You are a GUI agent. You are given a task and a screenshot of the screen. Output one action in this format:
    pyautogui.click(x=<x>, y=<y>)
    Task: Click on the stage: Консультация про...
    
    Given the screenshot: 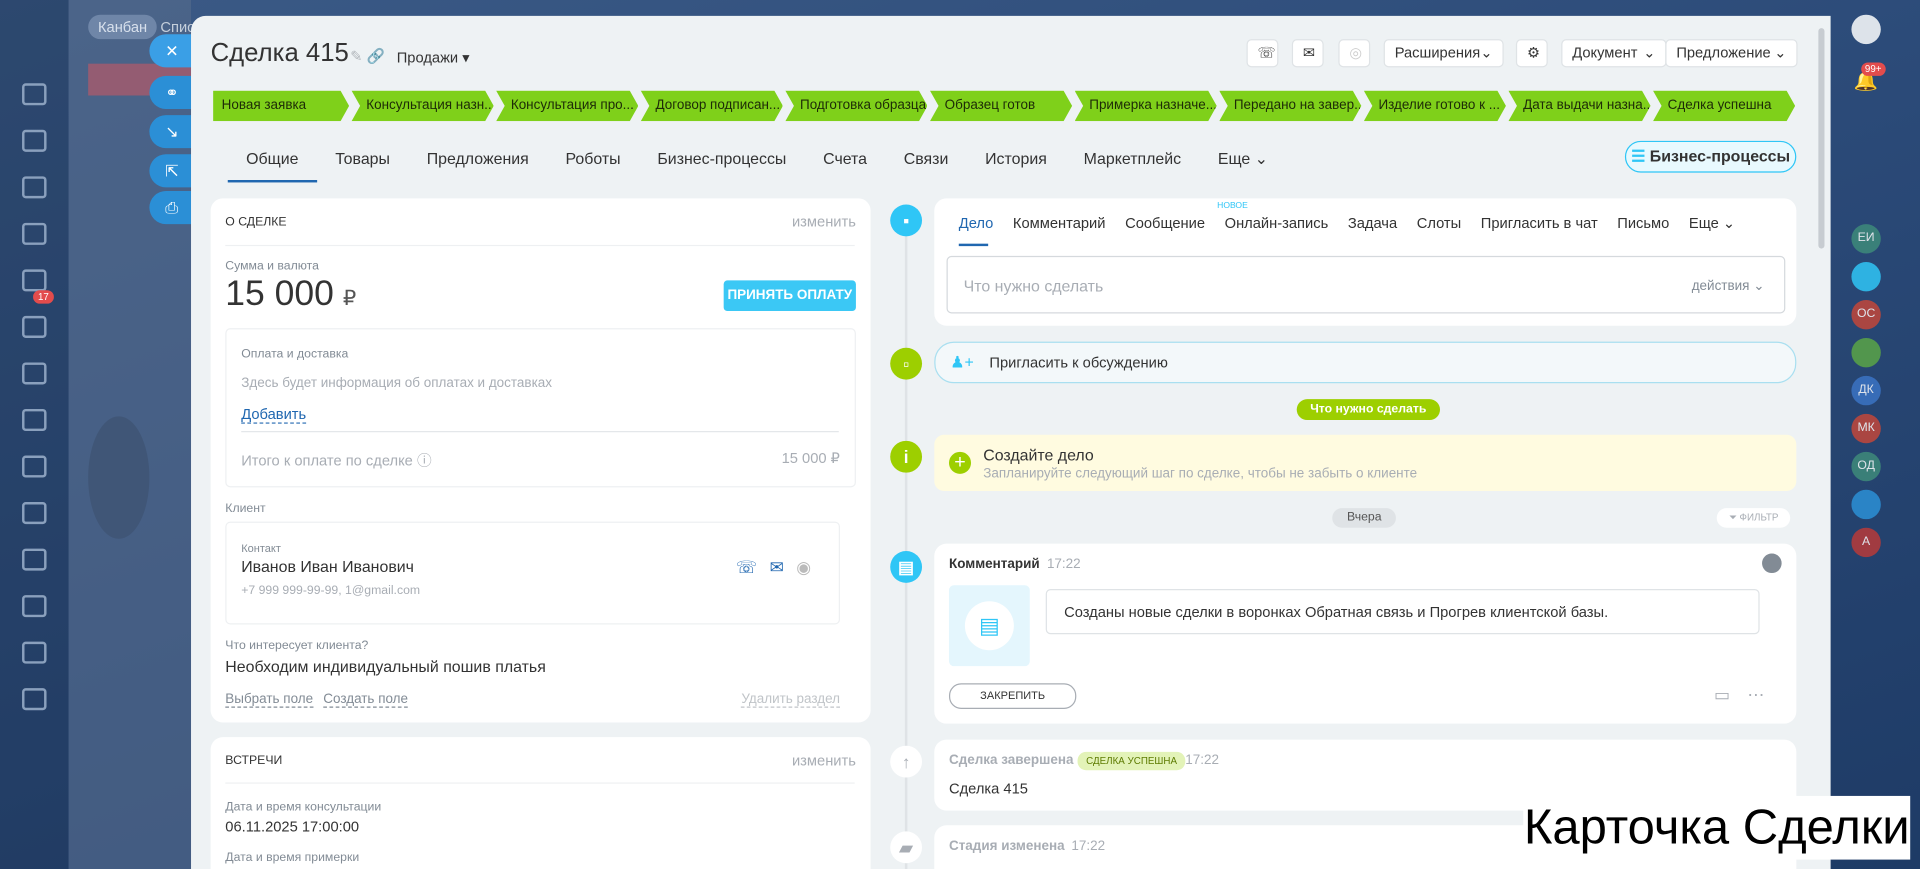 What is the action you would take?
    pyautogui.click(x=567, y=106)
    